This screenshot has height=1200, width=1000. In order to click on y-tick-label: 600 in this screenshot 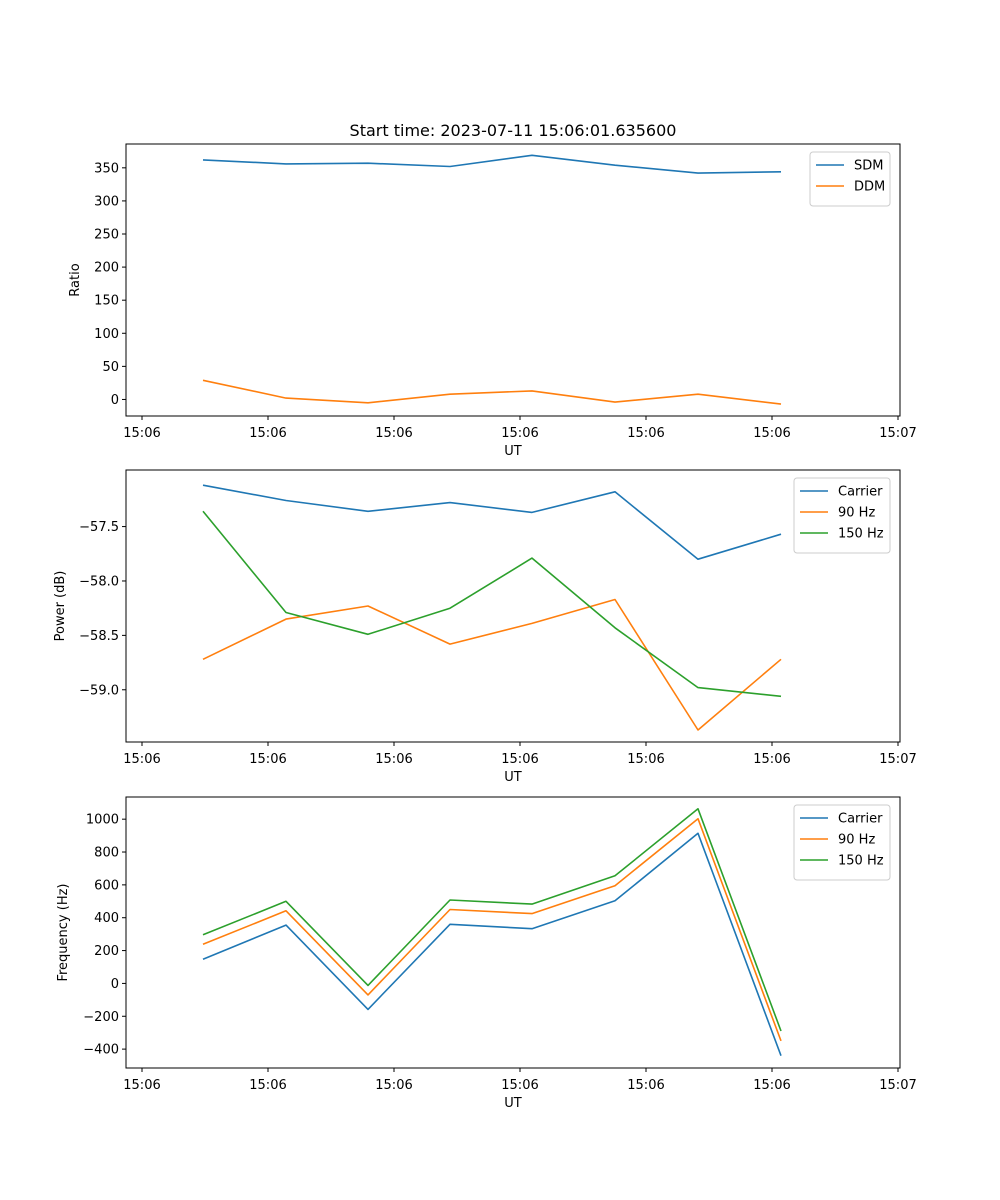, I will do `click(106, 885)`.